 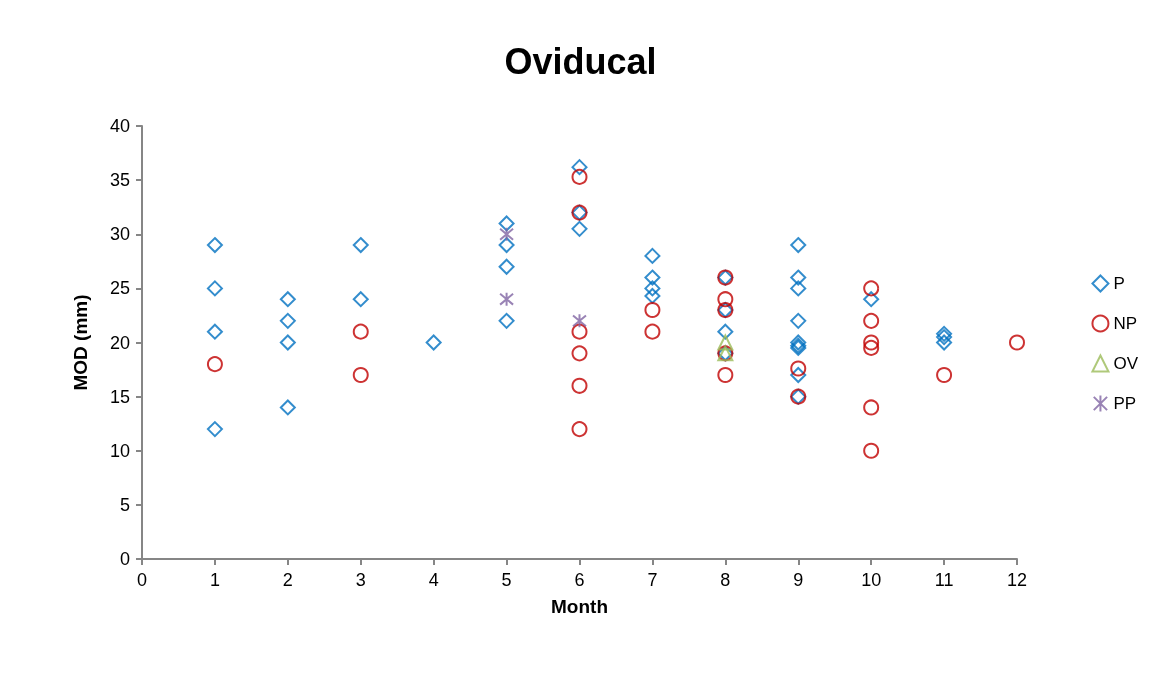 I want to click on y-tick-label: 20, so click(x=119, y=342).